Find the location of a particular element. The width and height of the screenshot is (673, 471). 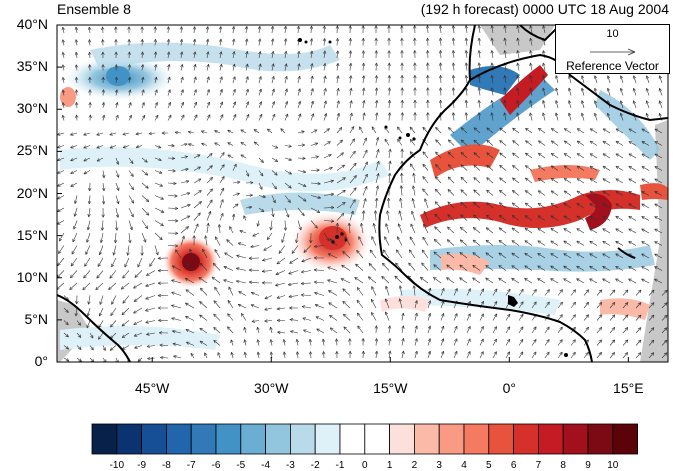

canary-island is located at coordinates (400, 138).